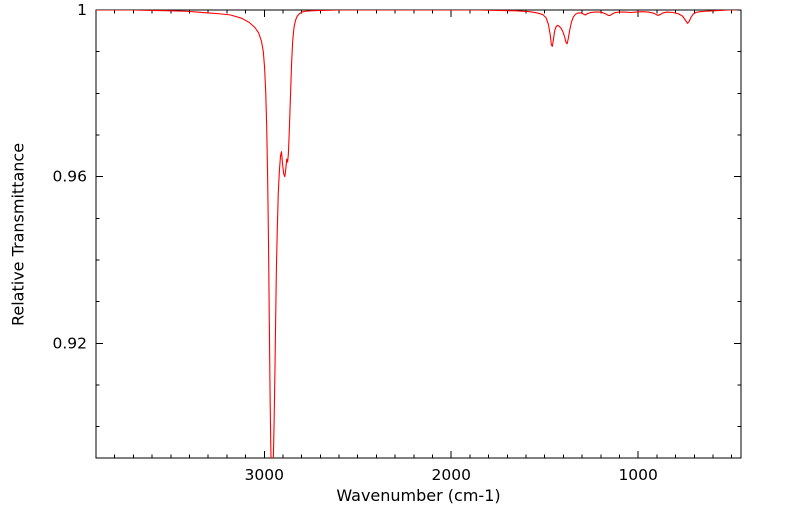 The image size is (799, 516). I want to click on svg-text: 3000, so click(264, 475).